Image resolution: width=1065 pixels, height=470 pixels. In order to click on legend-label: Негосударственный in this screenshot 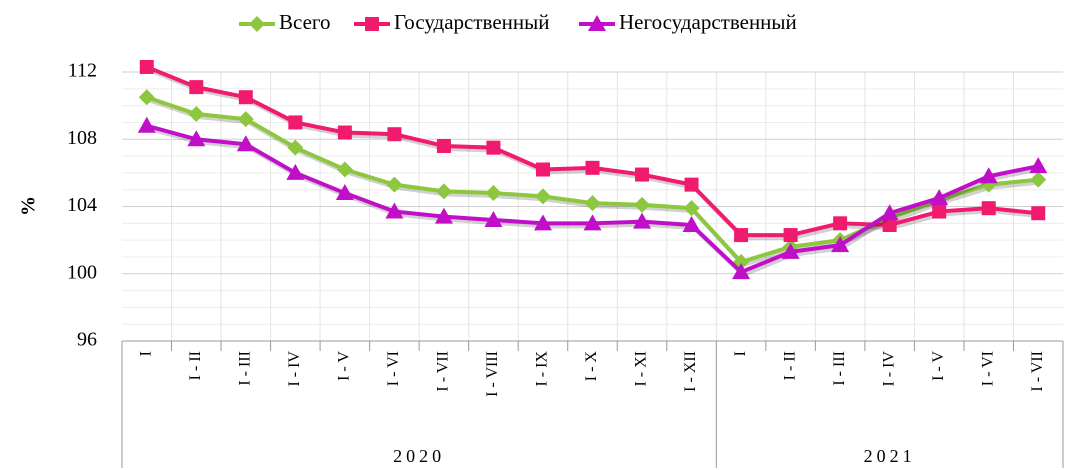, I will do `click(708, 22)`.